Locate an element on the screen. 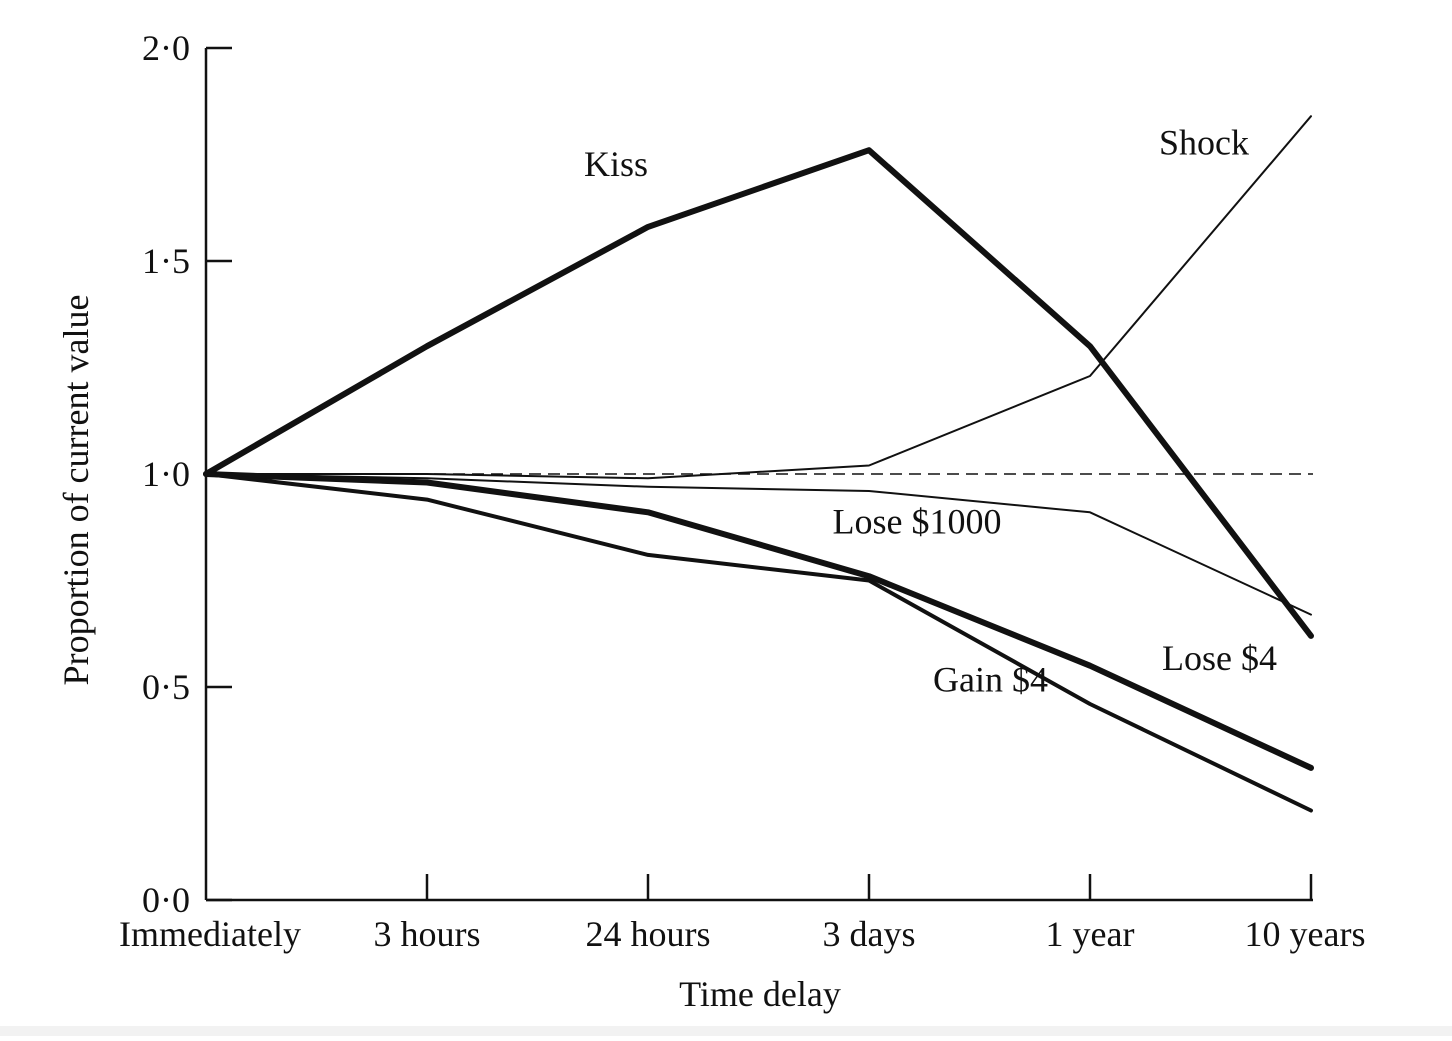 The width and height of the screenshot is (1452, 1041). x-tick-label: 24 hours is located at coordinates (648, 934).